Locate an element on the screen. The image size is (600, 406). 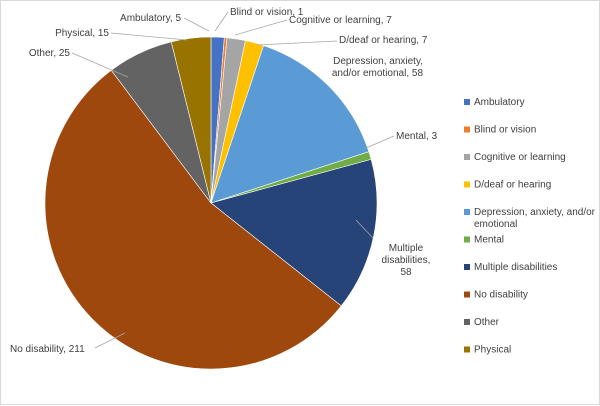
legend-label: Blind or vision is located at coordinates (505, 130).